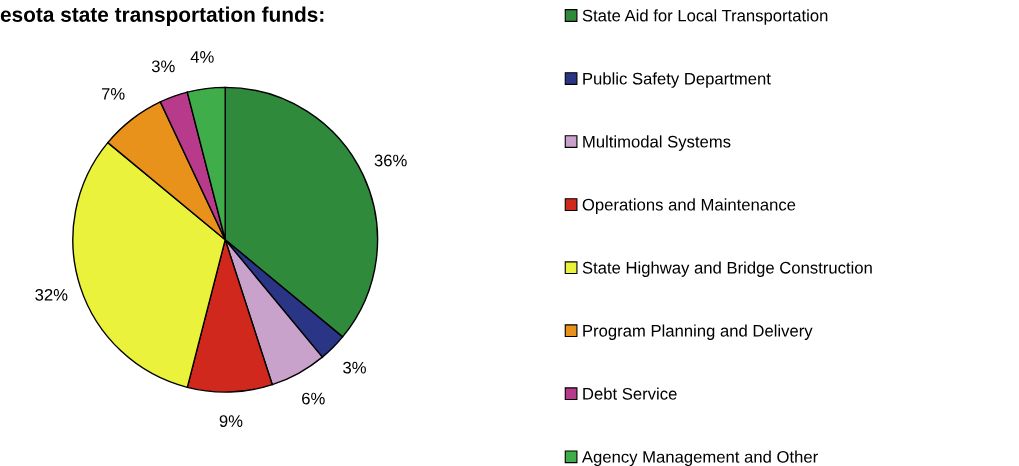 The width and height of the screenshot is (1019, 466). What do you see at coordinates (113, 94) in the screenshot?
I see `data-label: 7%` at bounding box center [113, 94].